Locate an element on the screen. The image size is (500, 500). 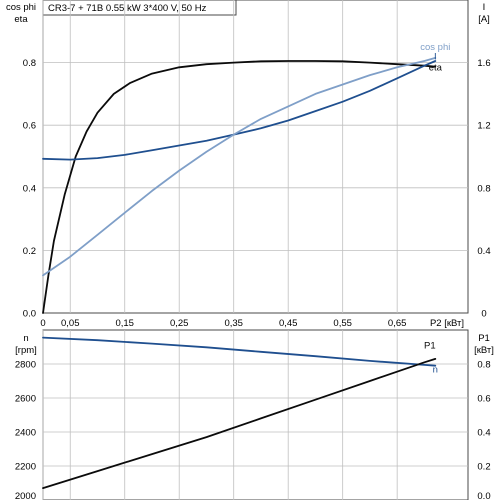
chart-title-box: CR3-7 + 71B 0.55 kW 3*400 V, 50 Hz is located at coordinates (139, 8).